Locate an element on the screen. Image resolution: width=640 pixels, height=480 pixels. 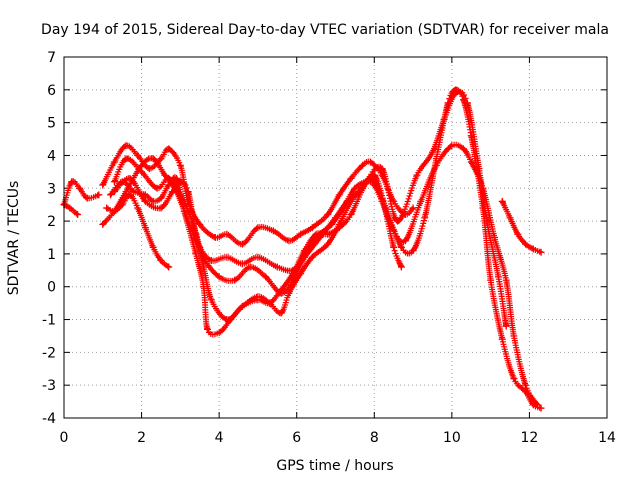
x-tick-label: 14 is located at coordinates (607, 438).